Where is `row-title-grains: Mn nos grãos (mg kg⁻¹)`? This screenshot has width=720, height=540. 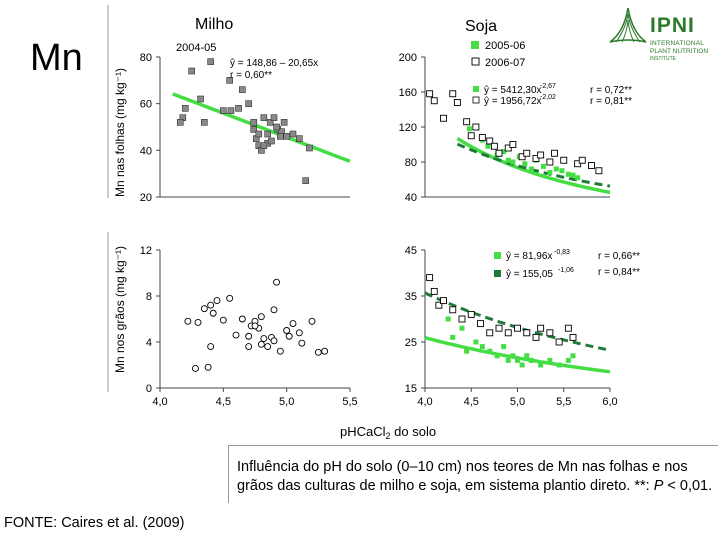
row-title-grains: Mn nos grãos (mg kg⁻¹) is located at coordinates (120, 309).